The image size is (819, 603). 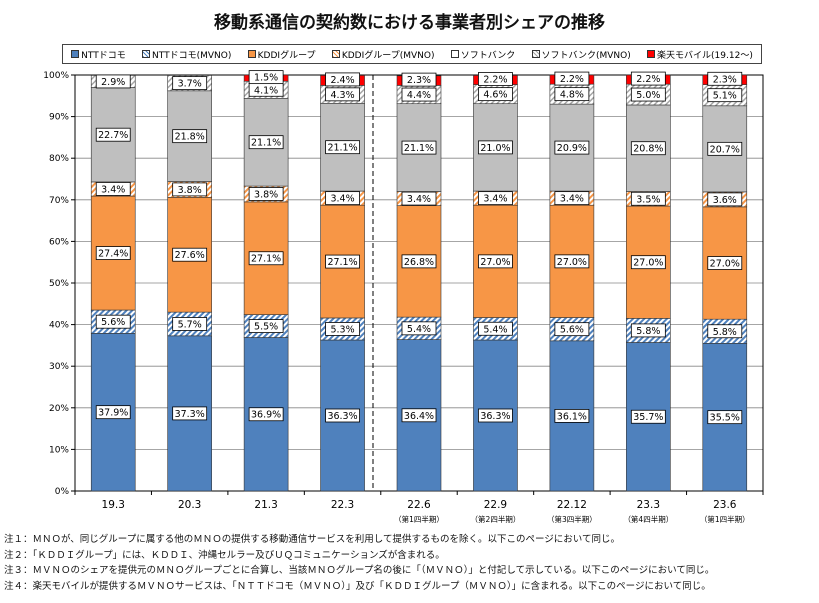 I want to click on data-label: 4.3%, so click(x=342, y=95).